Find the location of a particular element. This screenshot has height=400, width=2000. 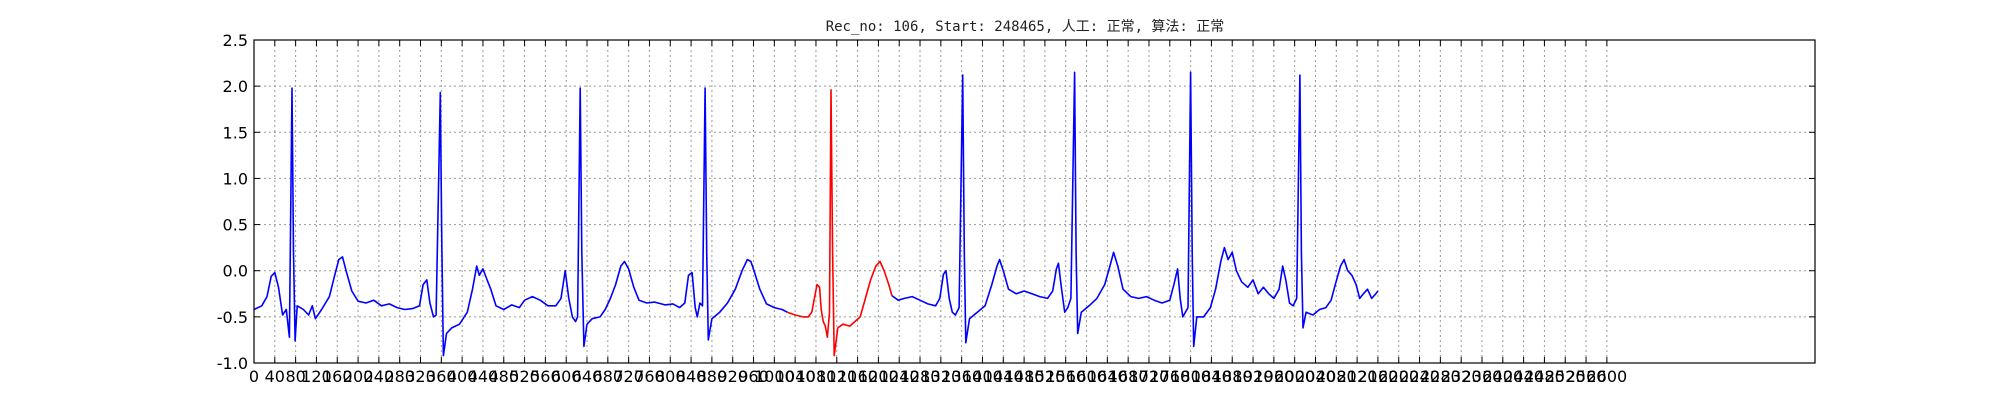

x-tick-label: 2360 is located at coordinates (1482, 376).